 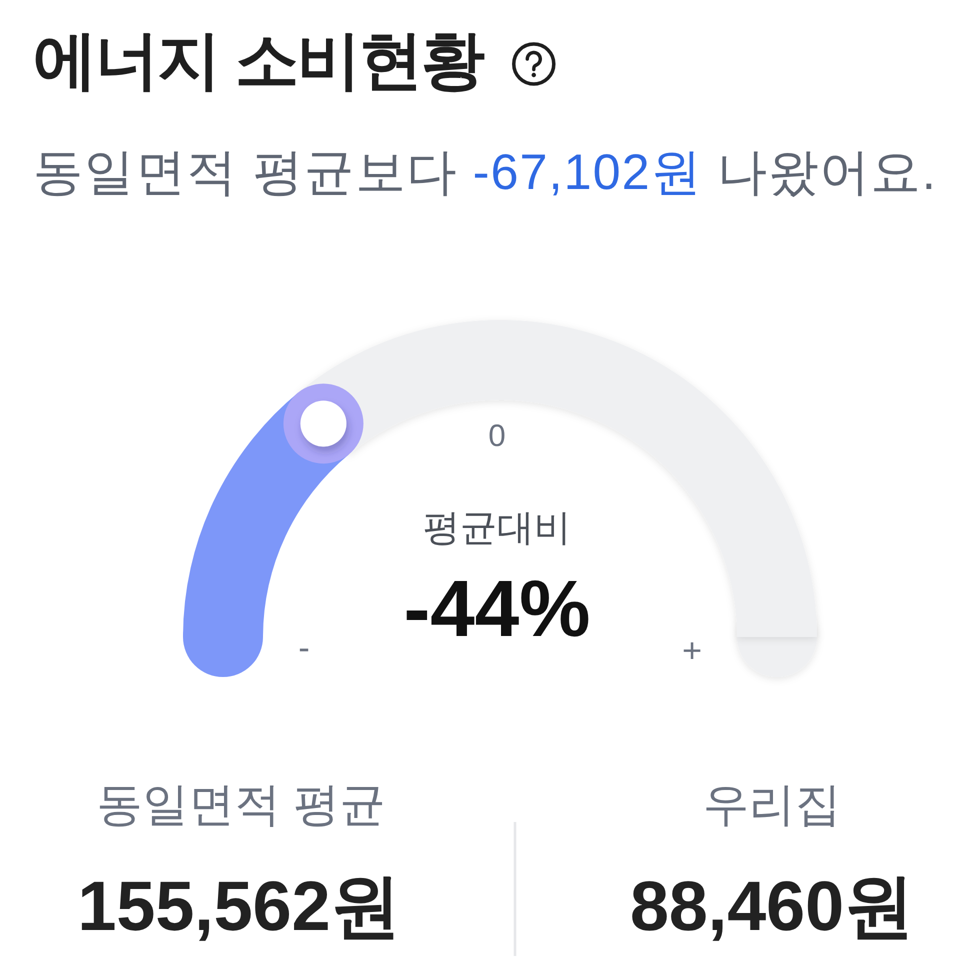 What do you see at coordinates (772, 906) in the screenshot?
I see `text: 88,460원` at bounding box center [772, 906].